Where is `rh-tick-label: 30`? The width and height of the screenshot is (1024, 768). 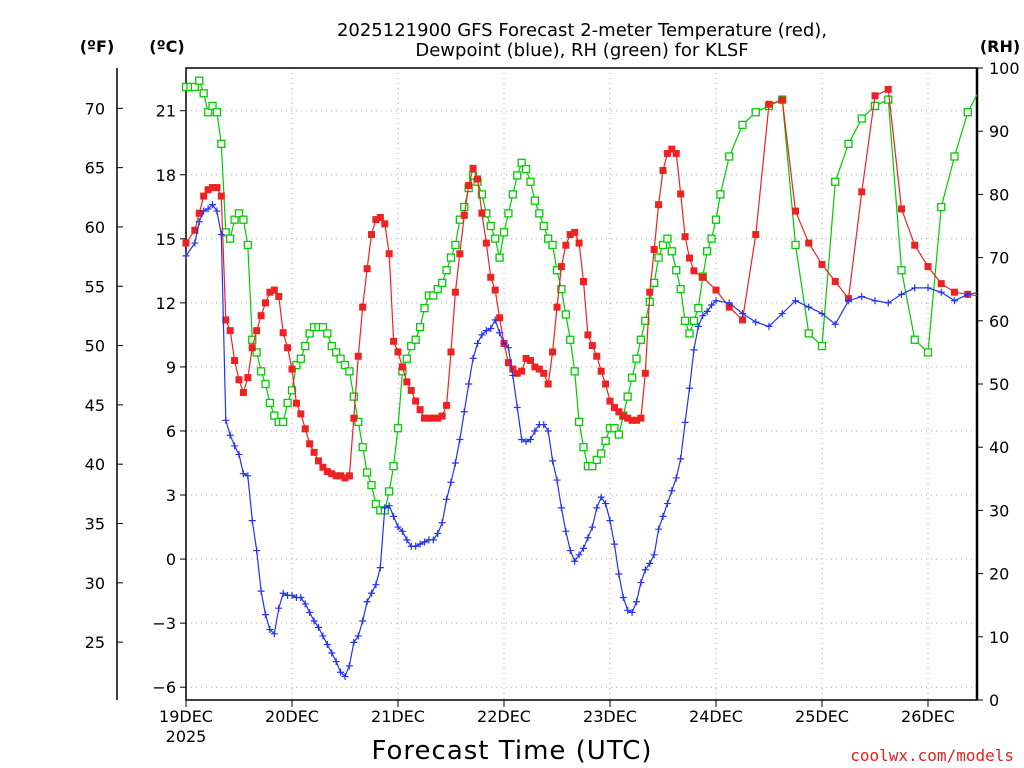
rh-tick-label: 30 is located at coordinates (999, 510).